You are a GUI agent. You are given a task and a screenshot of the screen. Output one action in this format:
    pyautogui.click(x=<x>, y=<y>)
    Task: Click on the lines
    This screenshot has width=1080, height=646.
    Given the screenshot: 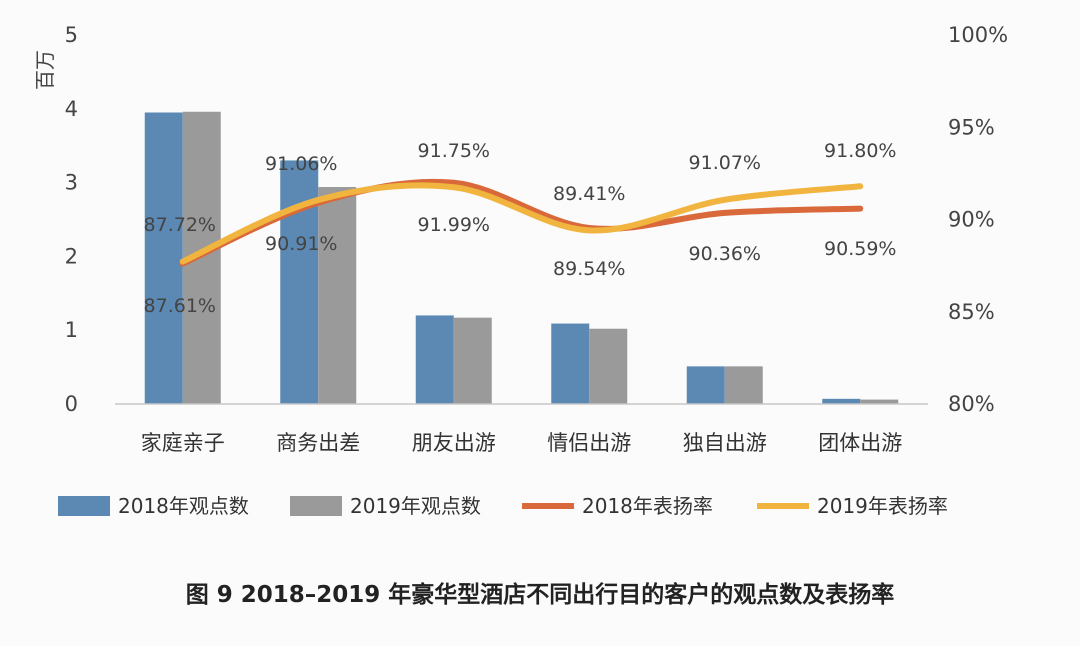 What is the action you would take?
    pyautogui.click(x=521, y=222)
    